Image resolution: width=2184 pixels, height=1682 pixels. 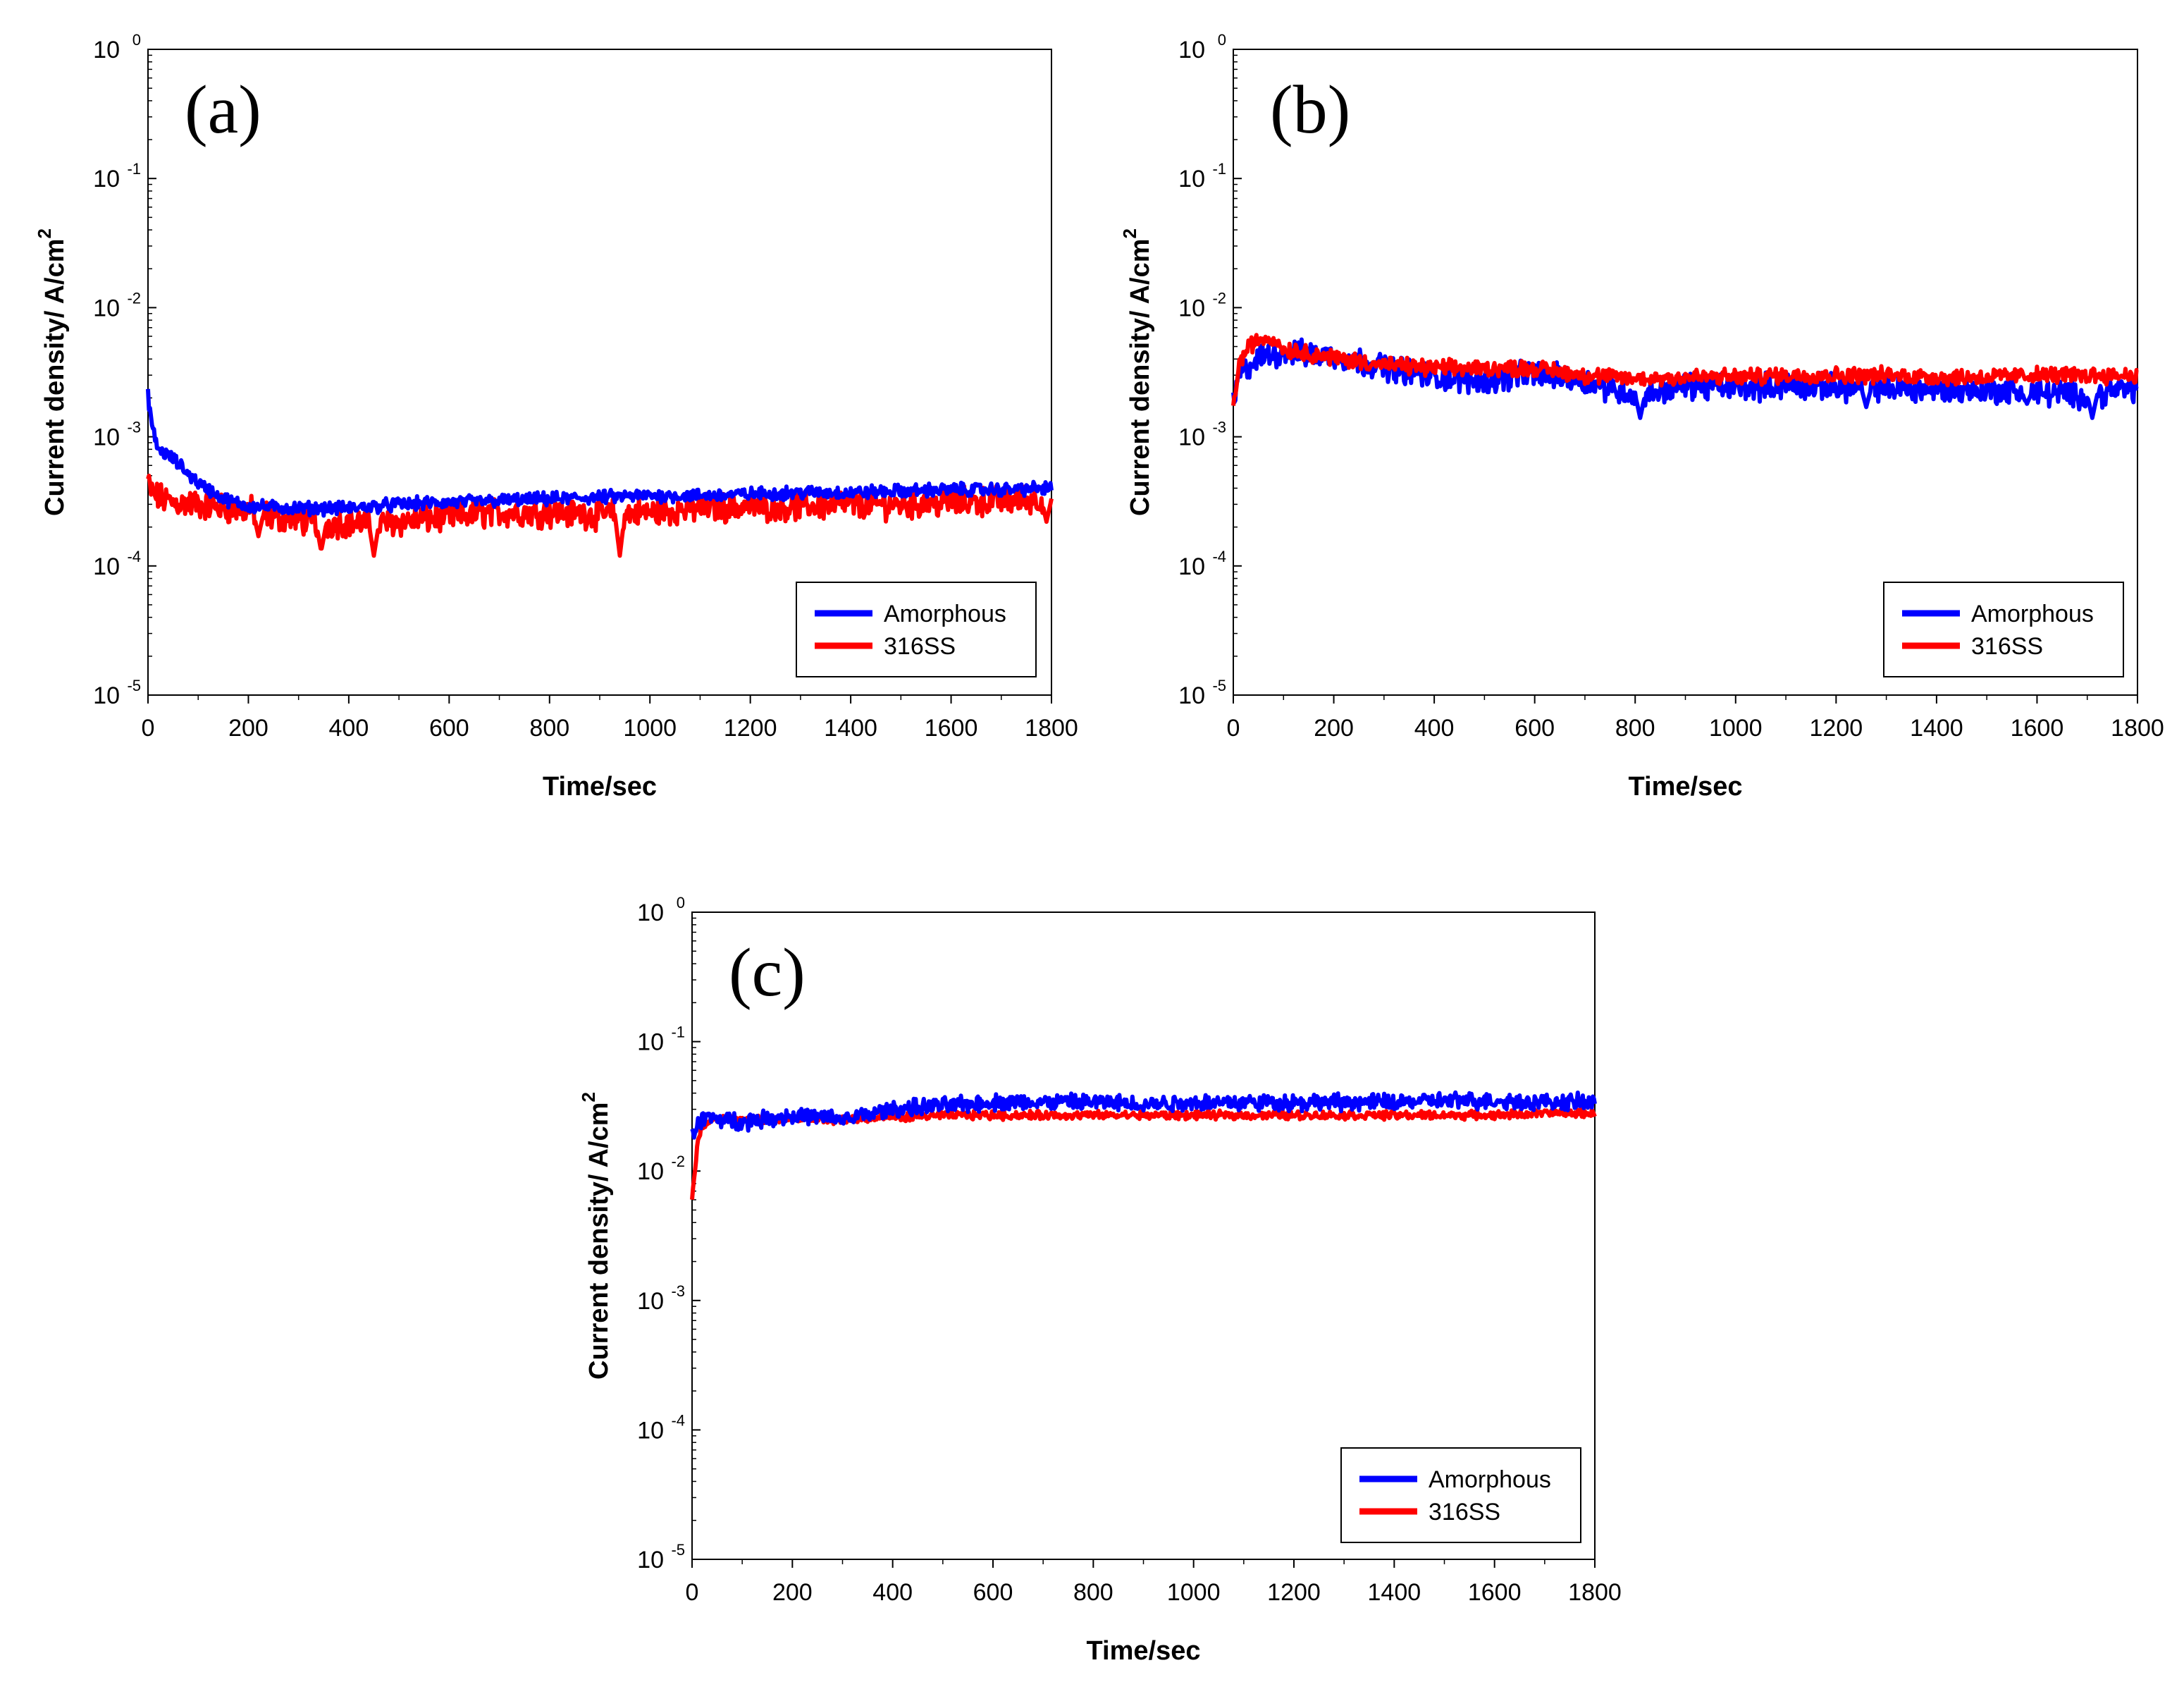 What do you see at coordinates (2032, 614) in the screenshot?
I see `legend-label-amorphous: Amorphous` at bounding box center [2032, 614].